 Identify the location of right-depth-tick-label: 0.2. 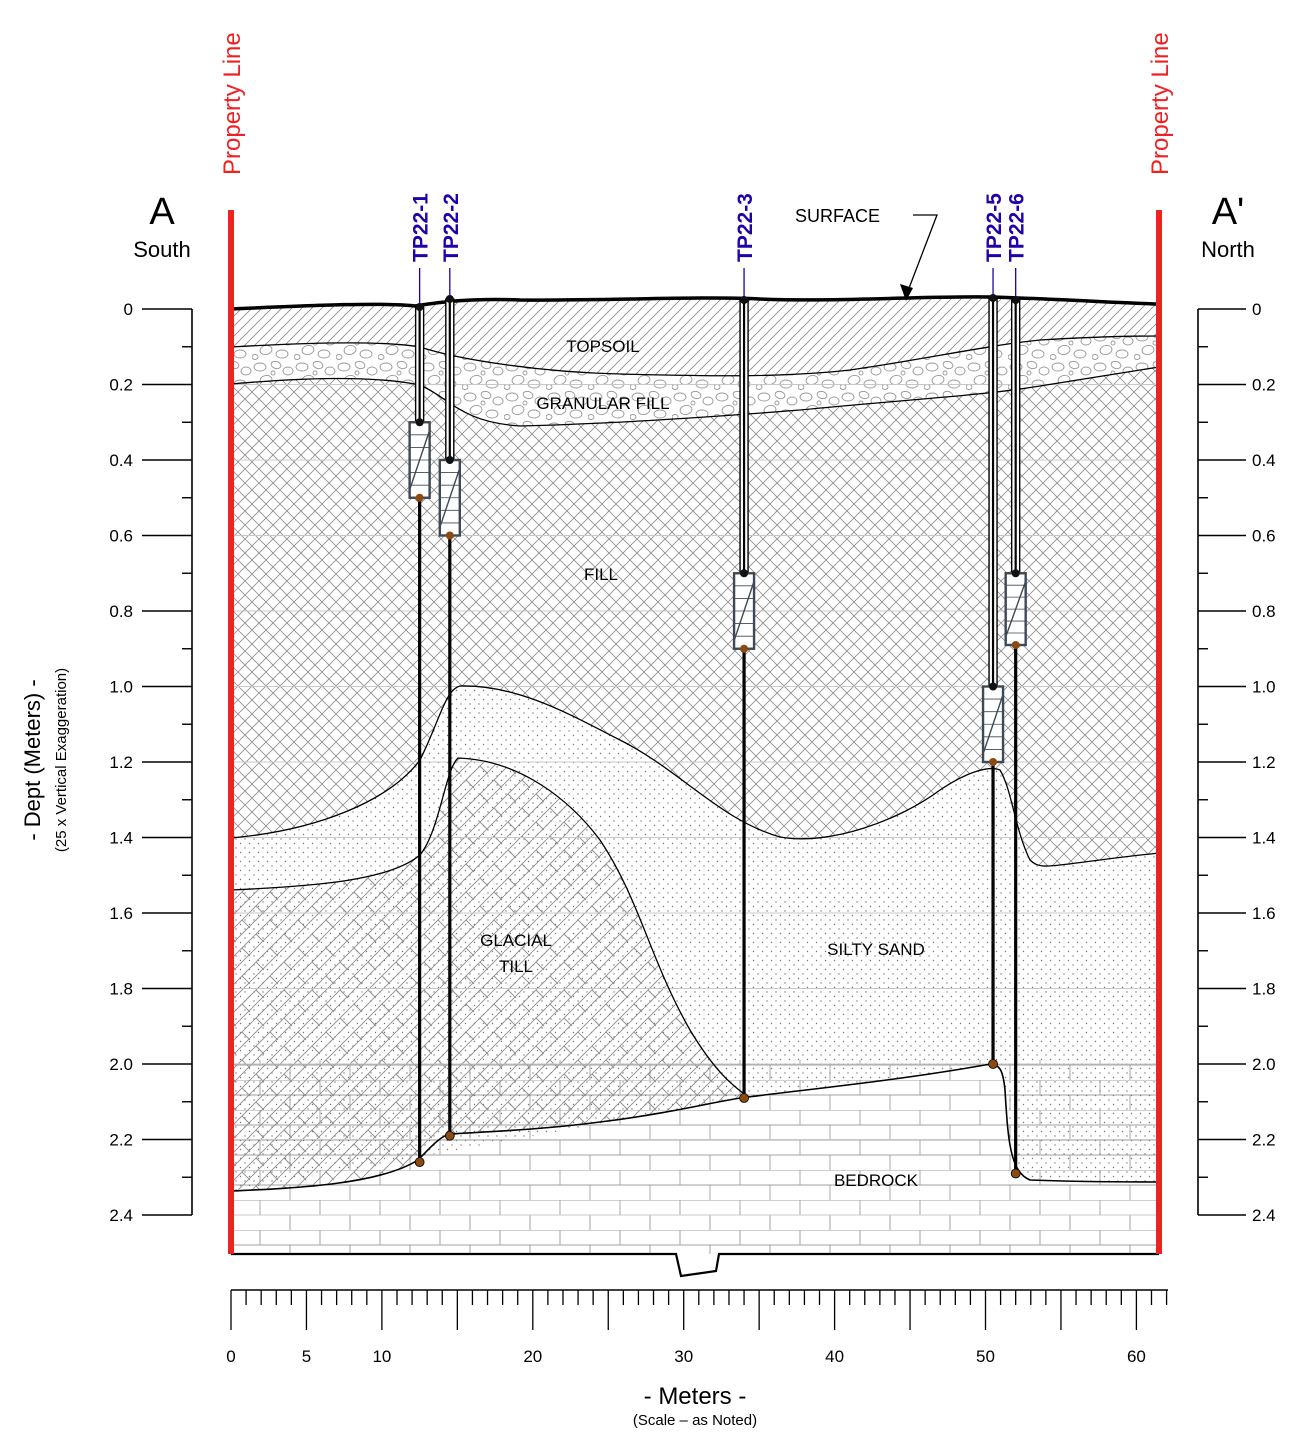
(1264, 385).